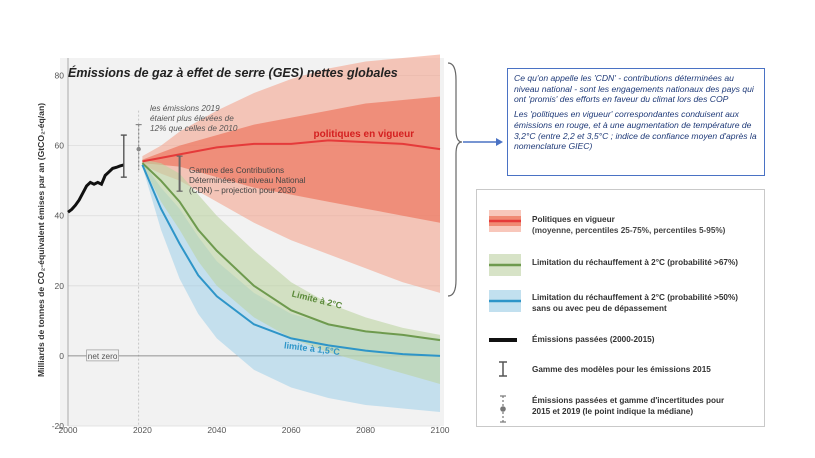 This screenshot has width=815, height=458. I want to click on annotation-ndc-range-line-1: Déterminées au niveau National, so click(247, 180).